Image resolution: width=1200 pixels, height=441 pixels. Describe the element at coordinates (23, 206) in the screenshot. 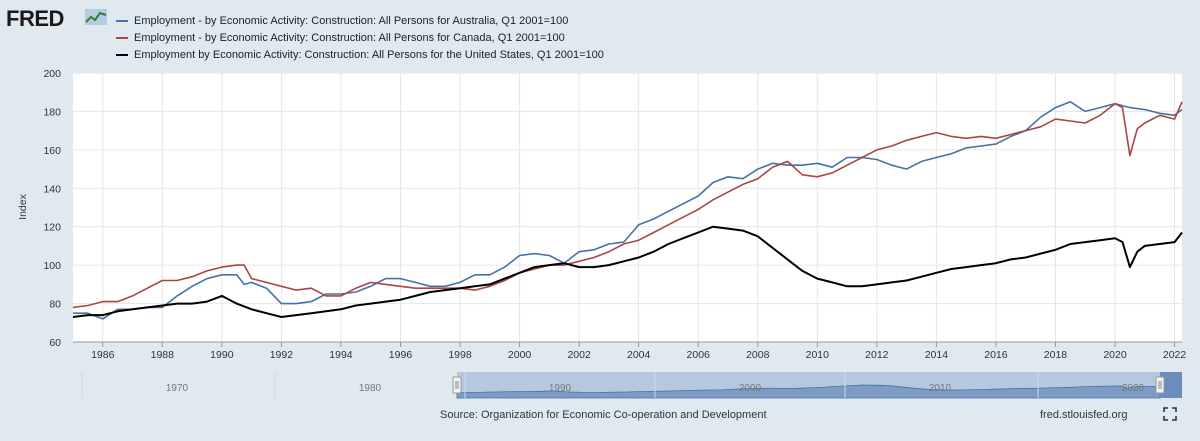

I see `y-axis-label: Index` at that location.